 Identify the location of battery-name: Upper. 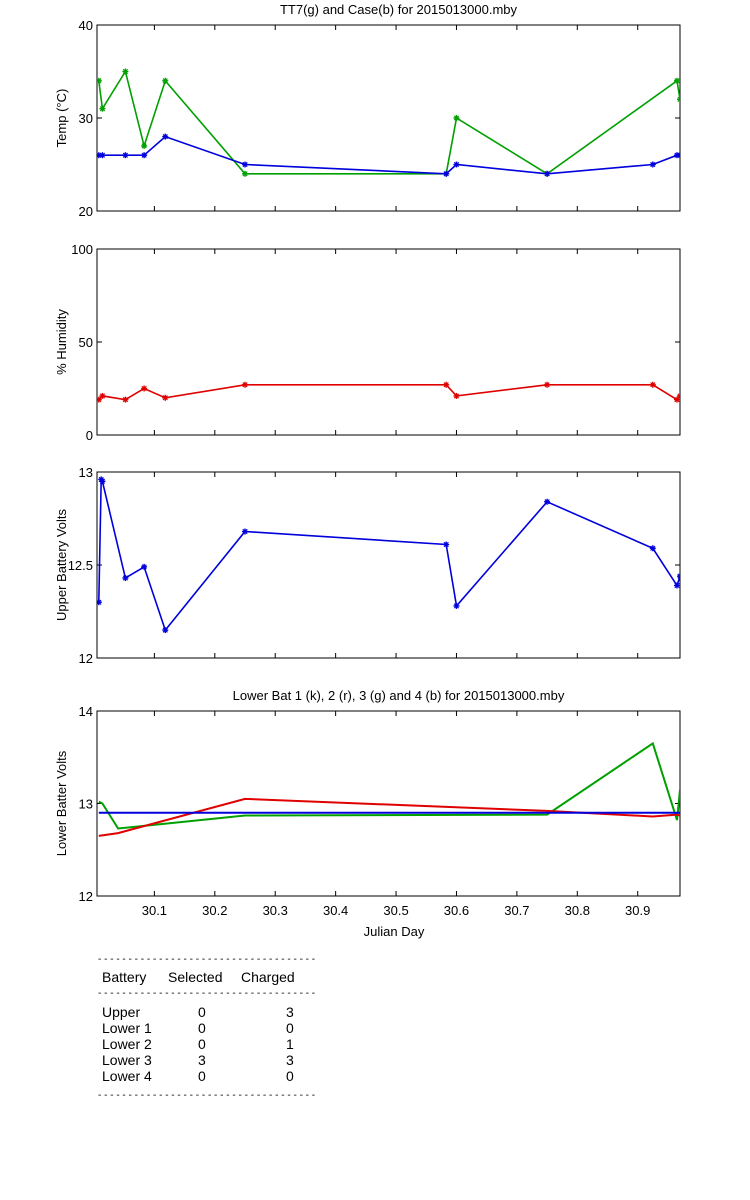
(121, 1012).